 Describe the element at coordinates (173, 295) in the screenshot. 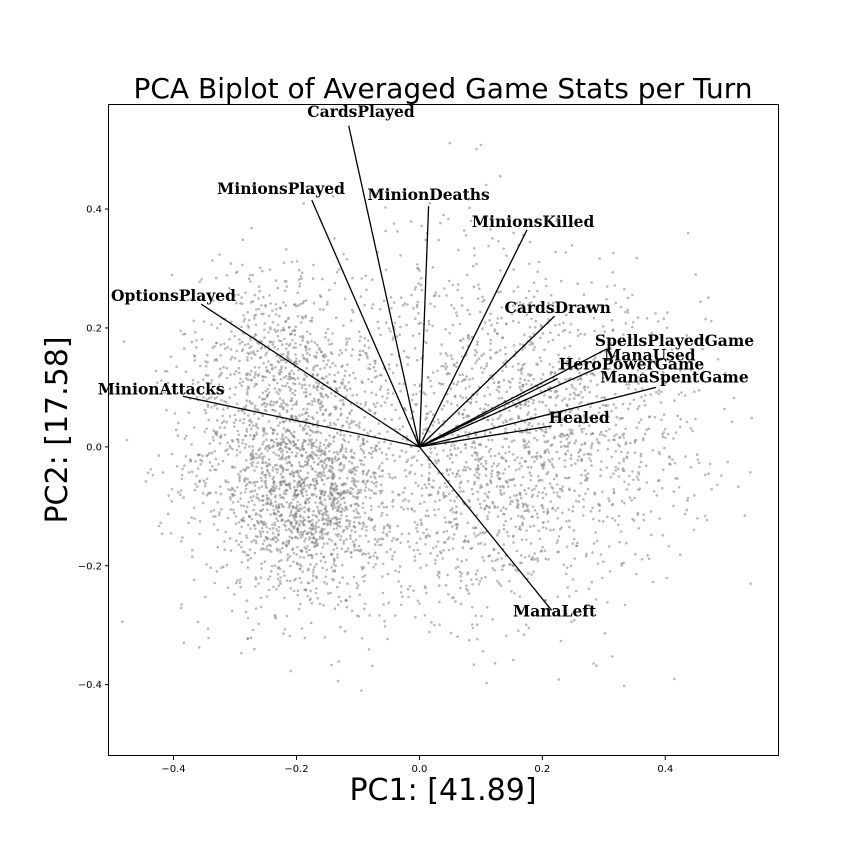

I see `loading-label-optionsplayed: OptionsPlayed` at that location.